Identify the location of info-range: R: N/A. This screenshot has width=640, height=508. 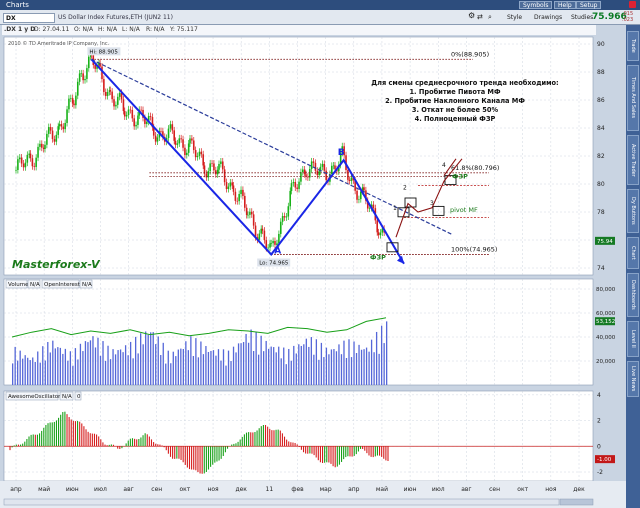
(155, 29).